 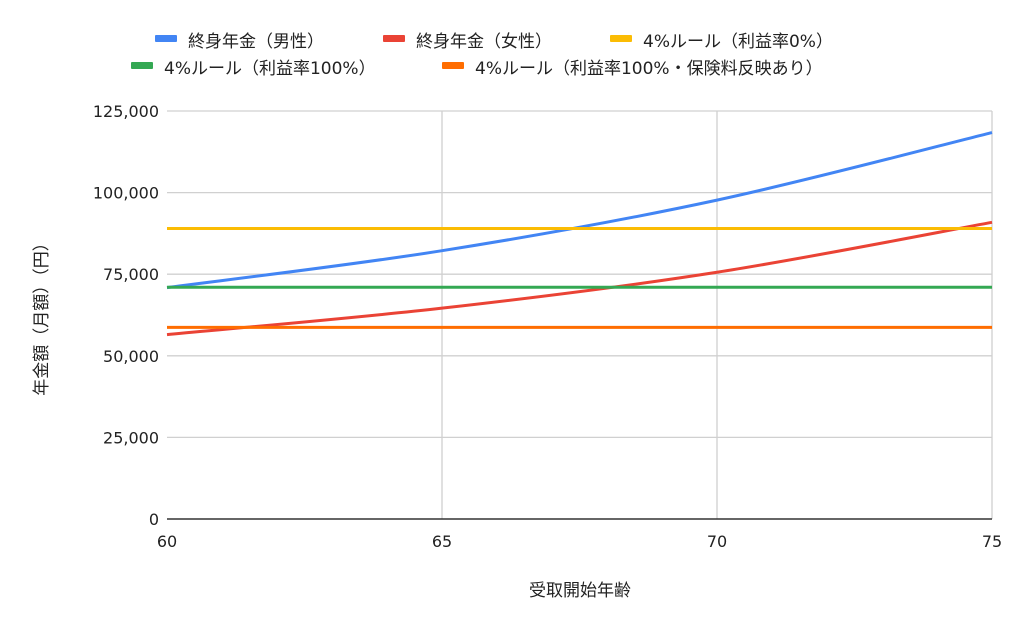 I want to click on y-axis: 0 25,000 50,000 75,000 100,000 125,000, so click(x=126, y=315).